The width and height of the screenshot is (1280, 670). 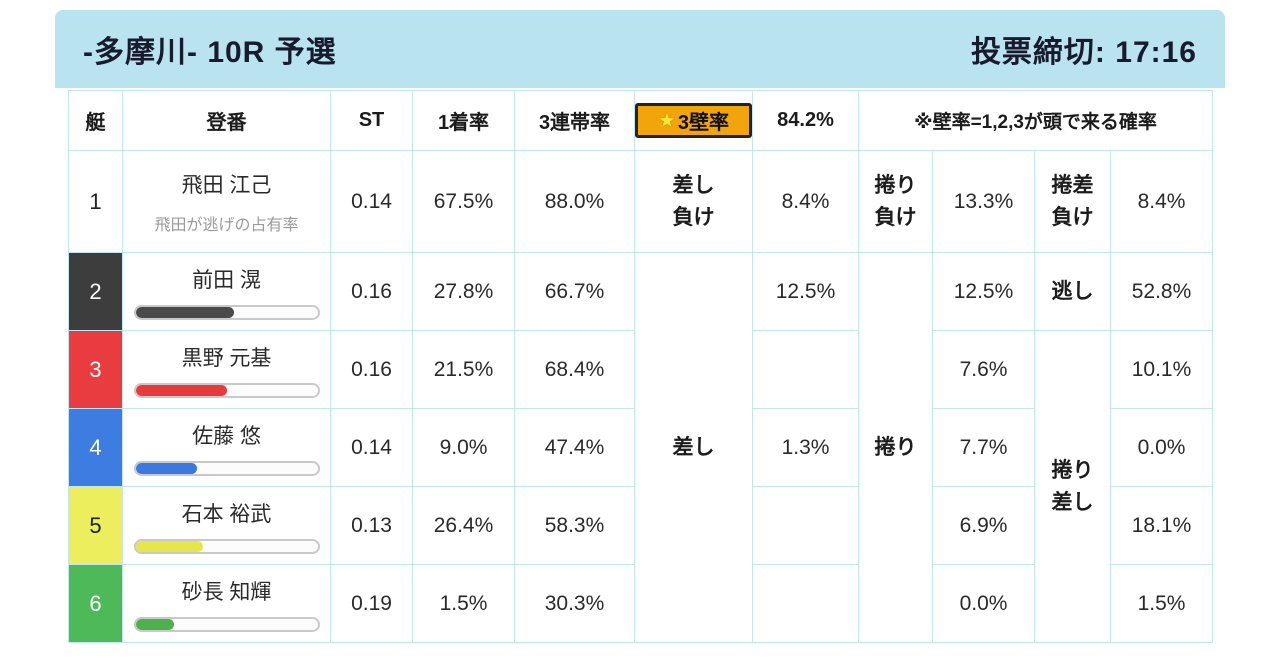 I want to click on win-rate-value: 21.5%, so click(x=463, y=369).